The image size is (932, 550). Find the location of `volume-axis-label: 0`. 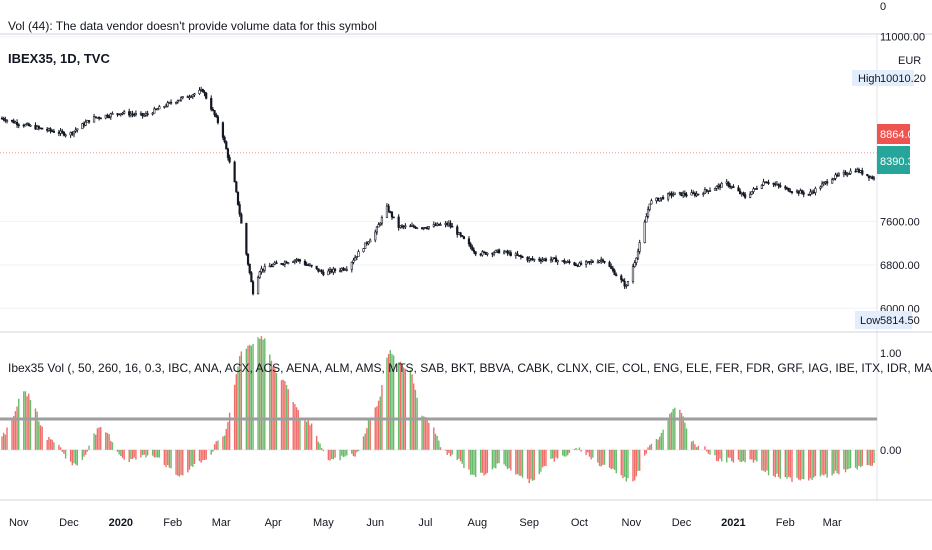

volume-axis-label: 0 is located at coordinates (883, 7).